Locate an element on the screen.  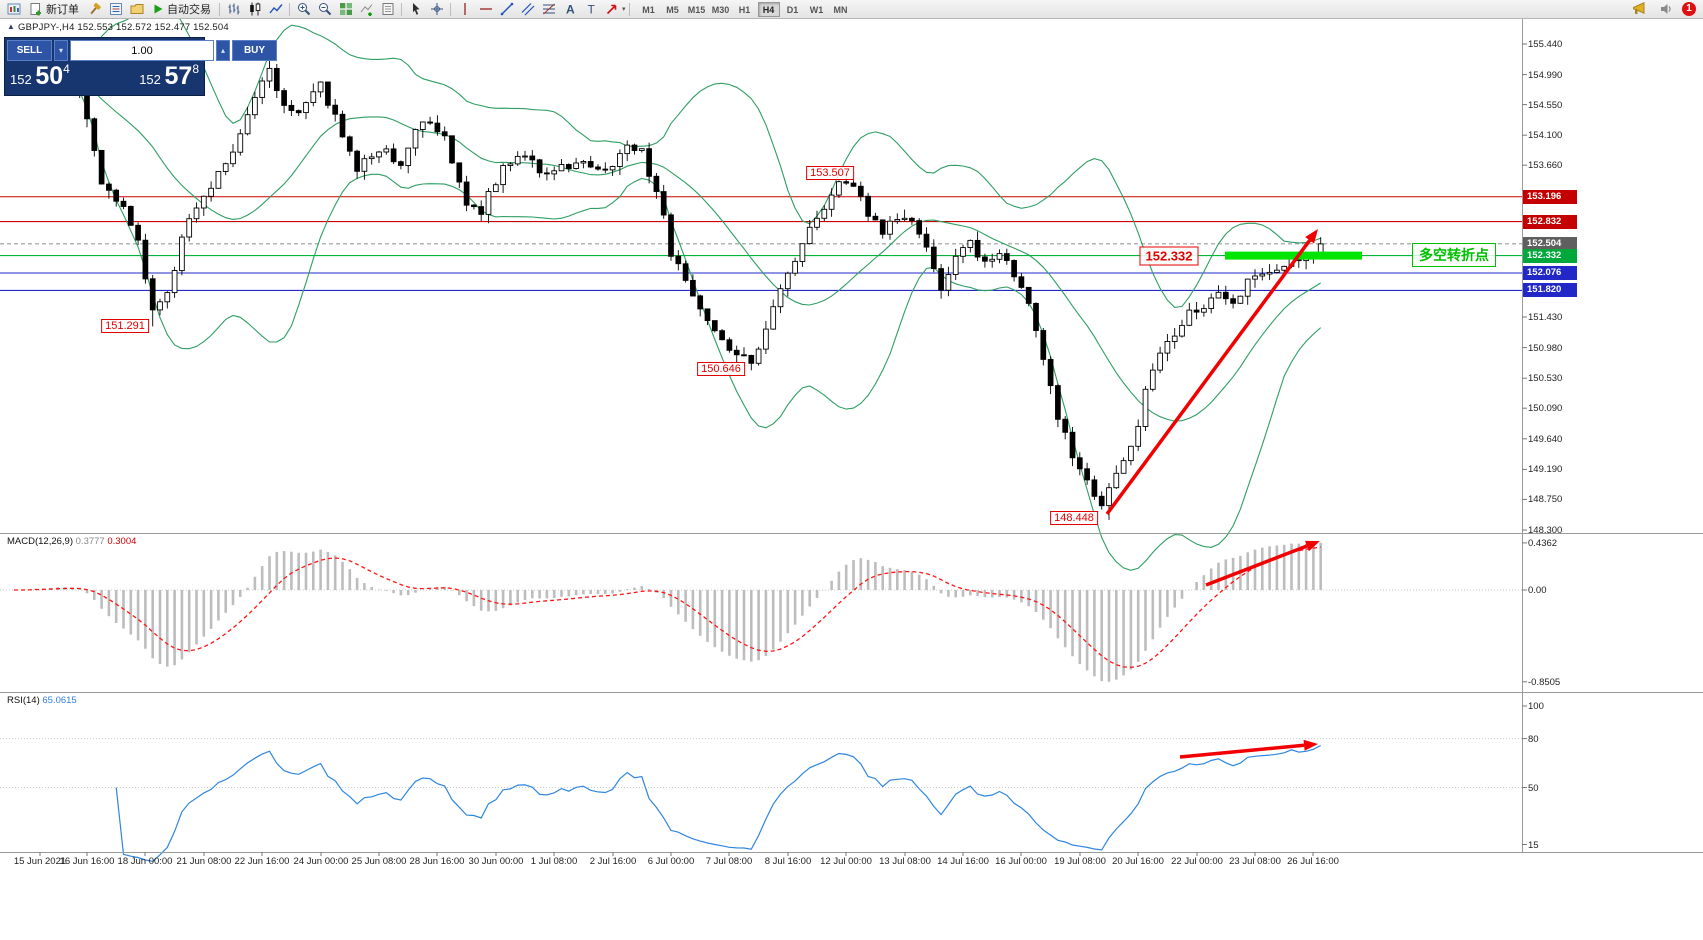
one-click-collapse-arrow: ▲ is located at coordinates (11, 26).